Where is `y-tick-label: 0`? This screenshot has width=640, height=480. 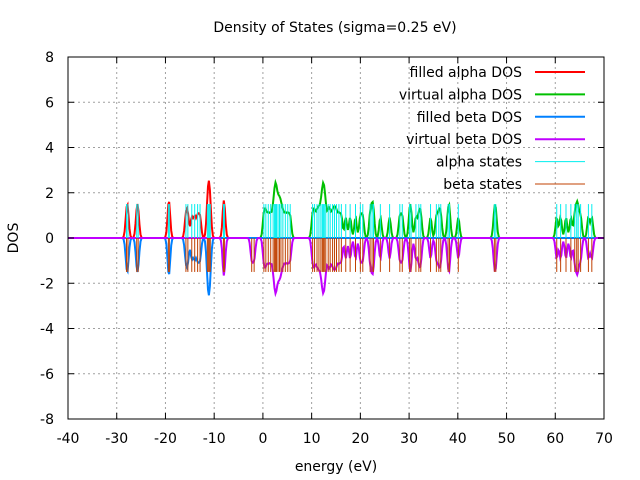 y-tick-label: 0 is located at coordinates (49, 239).